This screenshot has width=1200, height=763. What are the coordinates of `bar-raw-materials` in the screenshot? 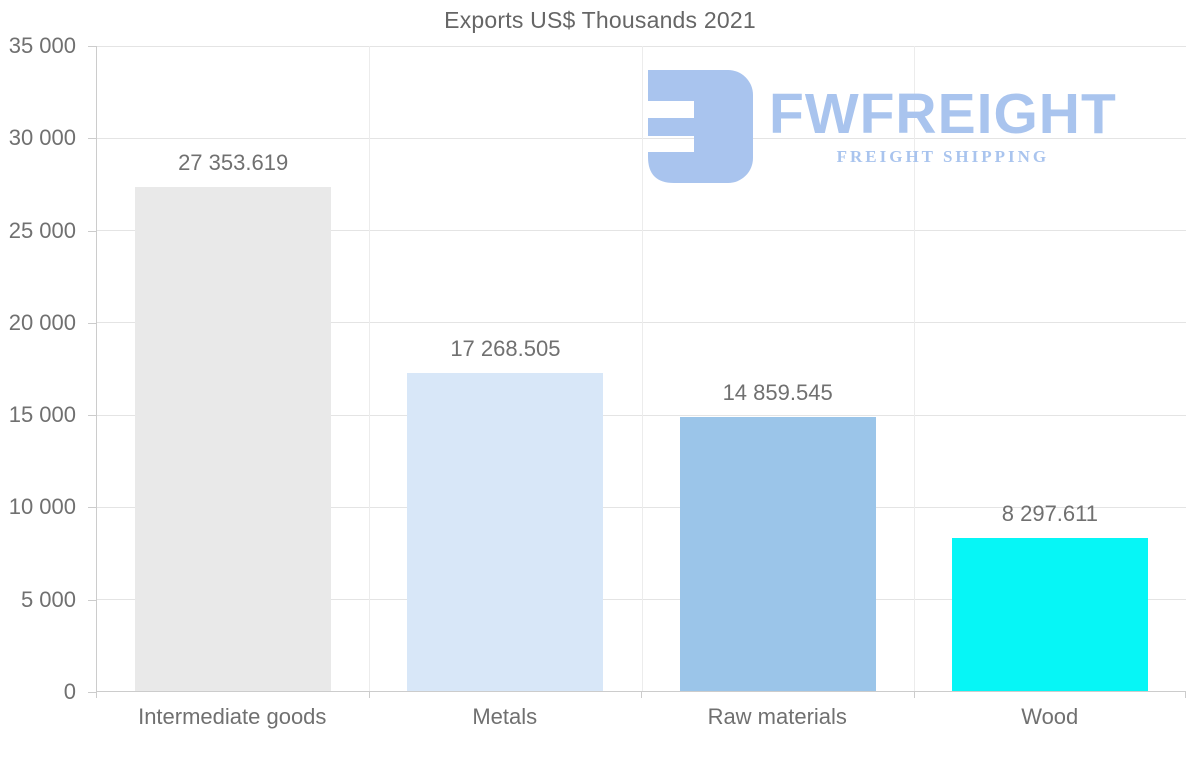 It's located at (777, 554).